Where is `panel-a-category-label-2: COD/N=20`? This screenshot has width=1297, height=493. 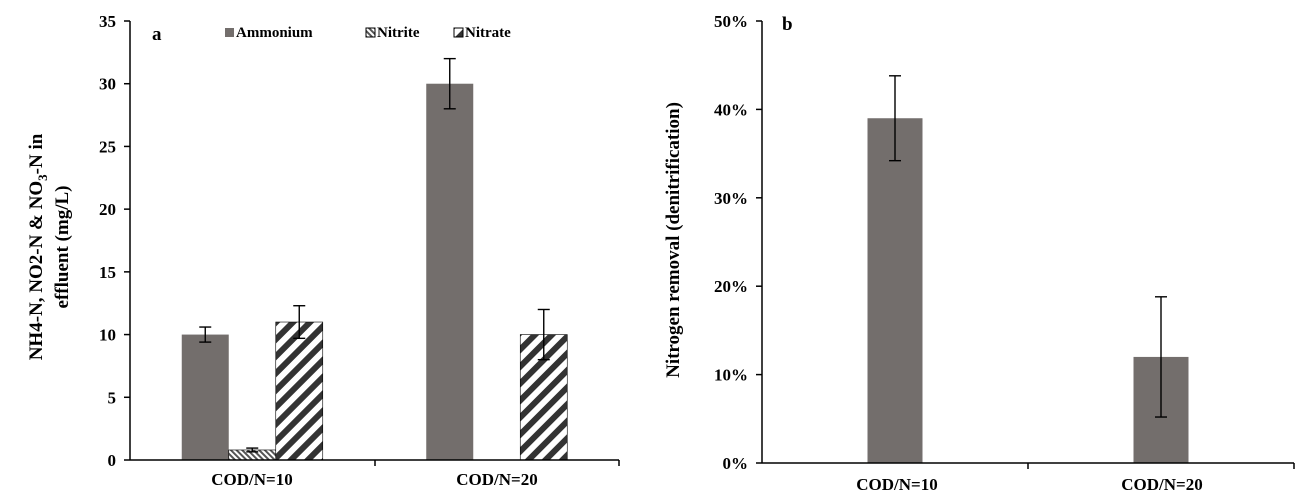
panel-a-category-label-2: COD/N=20 is located at coordinates (496, 479).